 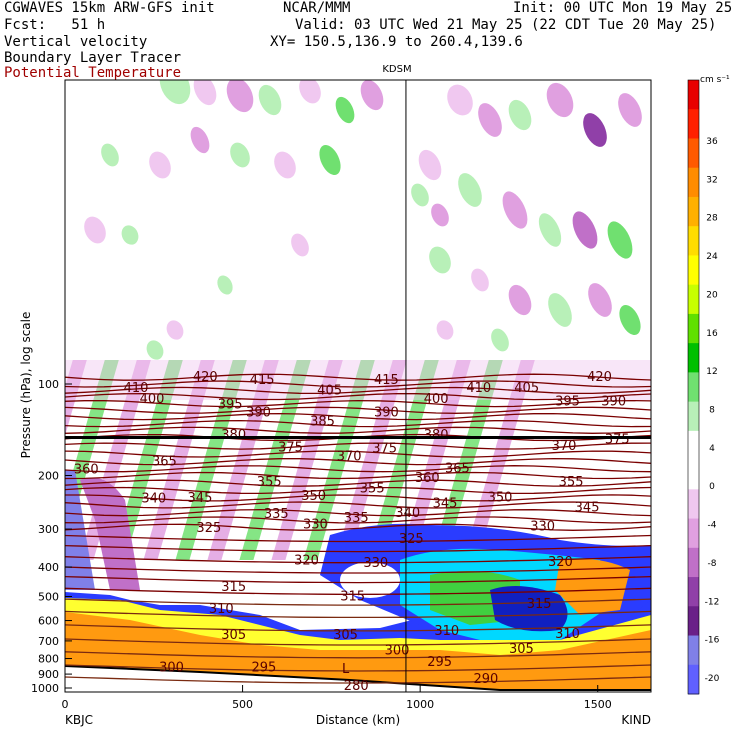 What do you see at coordinates (242, 704) in the screenshot?
I see `x-tick-label: 500` at bounding box center [242, 704].